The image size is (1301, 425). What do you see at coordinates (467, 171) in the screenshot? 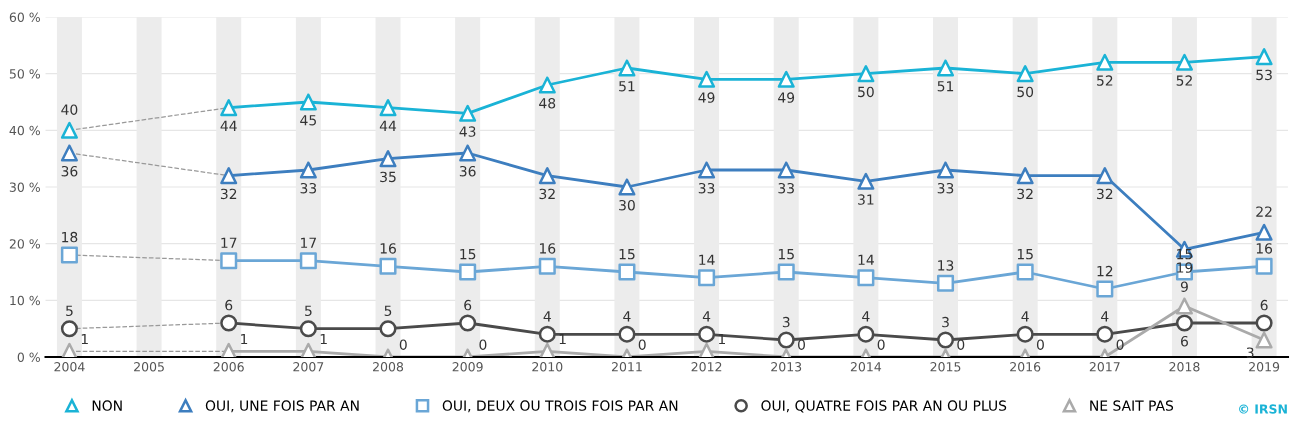
I see `data-label: 36` at bounding box center [467, 171].